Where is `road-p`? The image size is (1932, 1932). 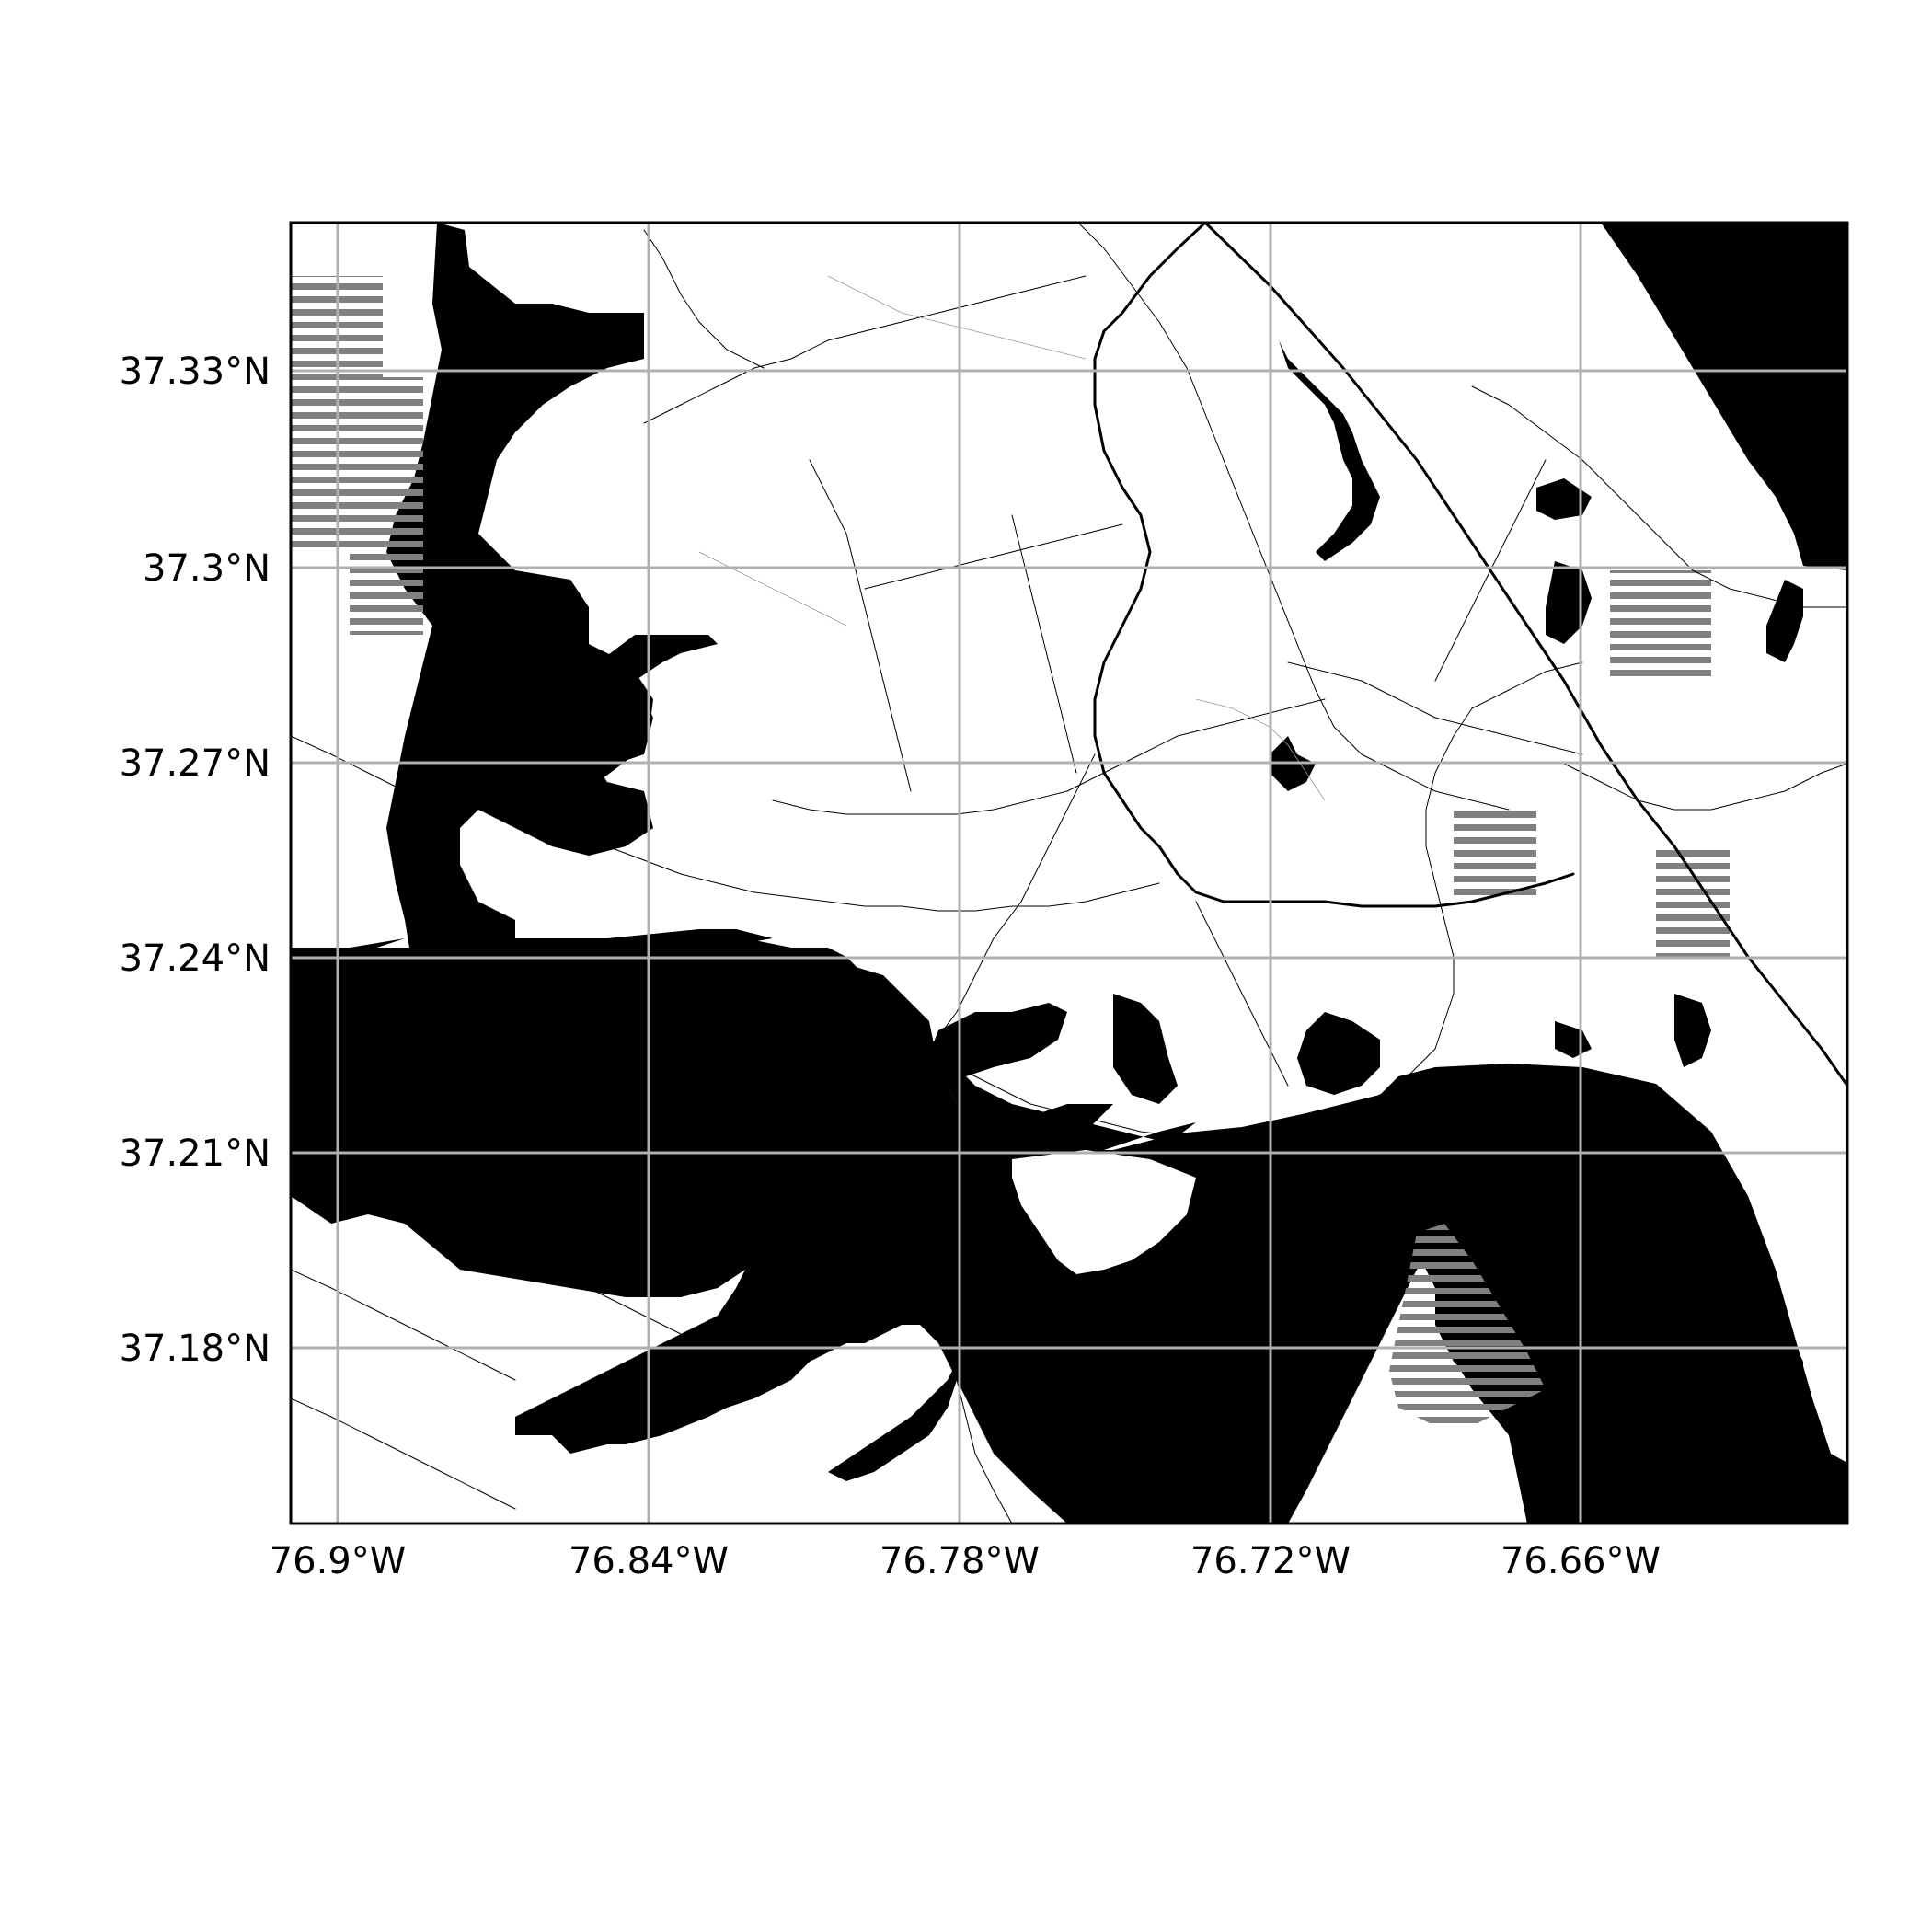
road-p is located at coordinates (704, 299).